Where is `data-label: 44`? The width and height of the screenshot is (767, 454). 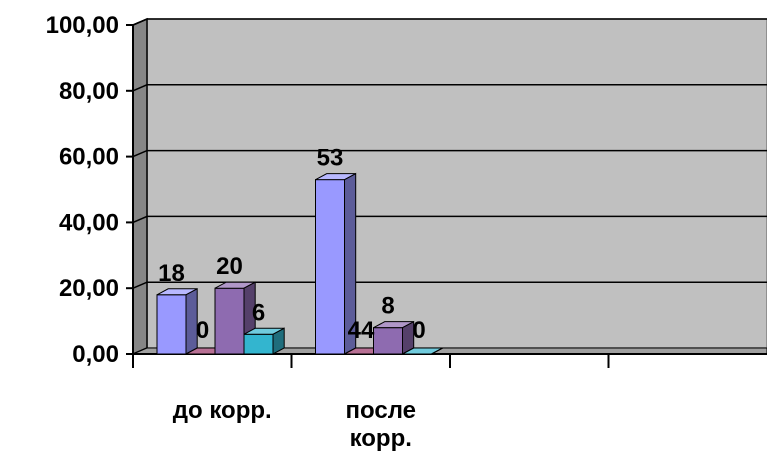
data-label: 44 is located at coordinates (361, 330).